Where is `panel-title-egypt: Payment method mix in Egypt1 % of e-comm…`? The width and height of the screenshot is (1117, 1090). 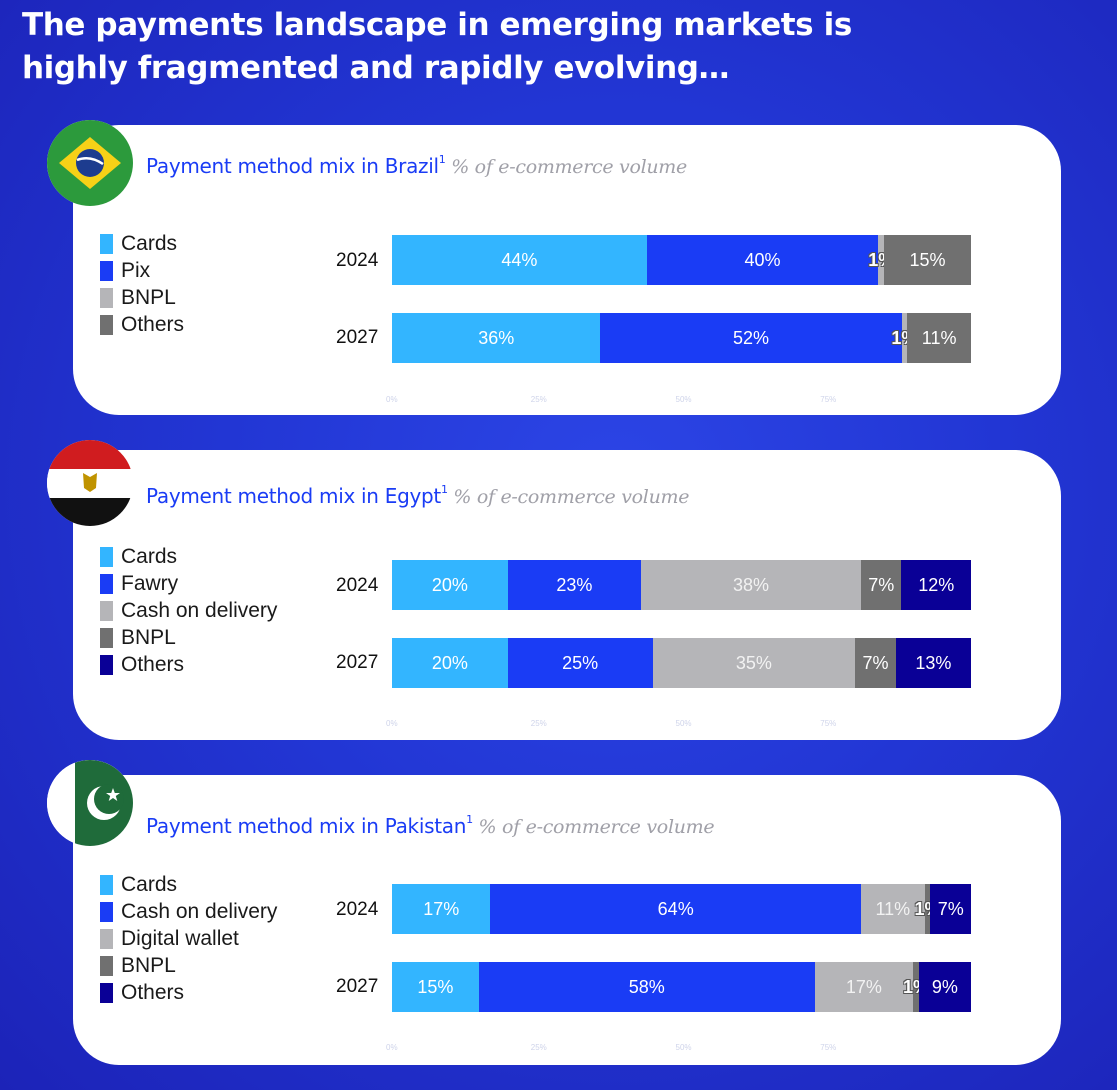
panel-title-egypt: Payment method mix in Egypt1 % of e-comm… is located at coordinates (418, 495).